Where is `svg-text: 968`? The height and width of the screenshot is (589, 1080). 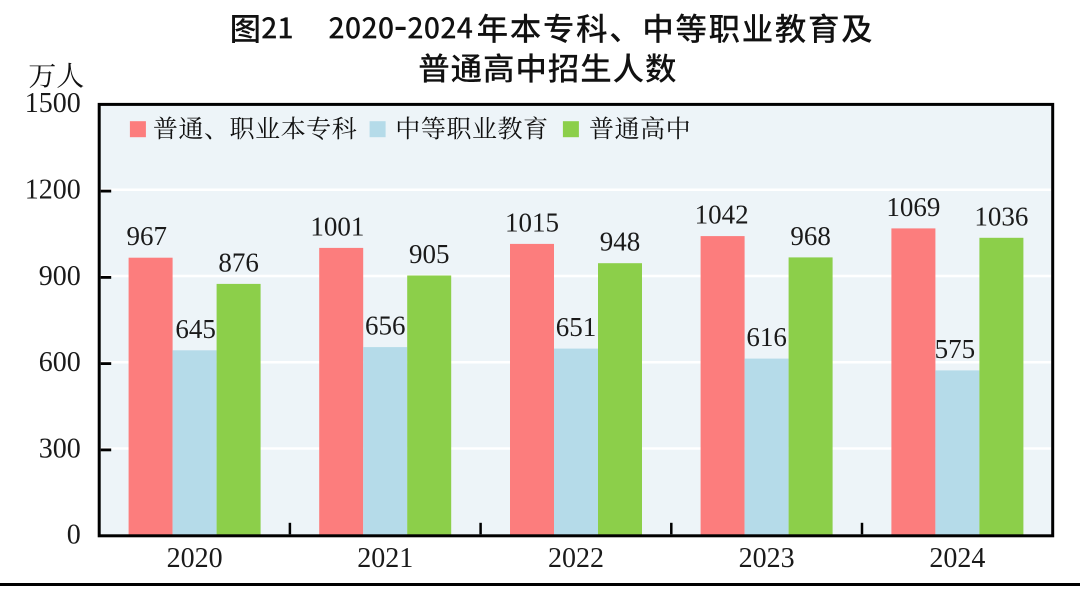 svg-text: 968 is located at coordinates (810, 236).